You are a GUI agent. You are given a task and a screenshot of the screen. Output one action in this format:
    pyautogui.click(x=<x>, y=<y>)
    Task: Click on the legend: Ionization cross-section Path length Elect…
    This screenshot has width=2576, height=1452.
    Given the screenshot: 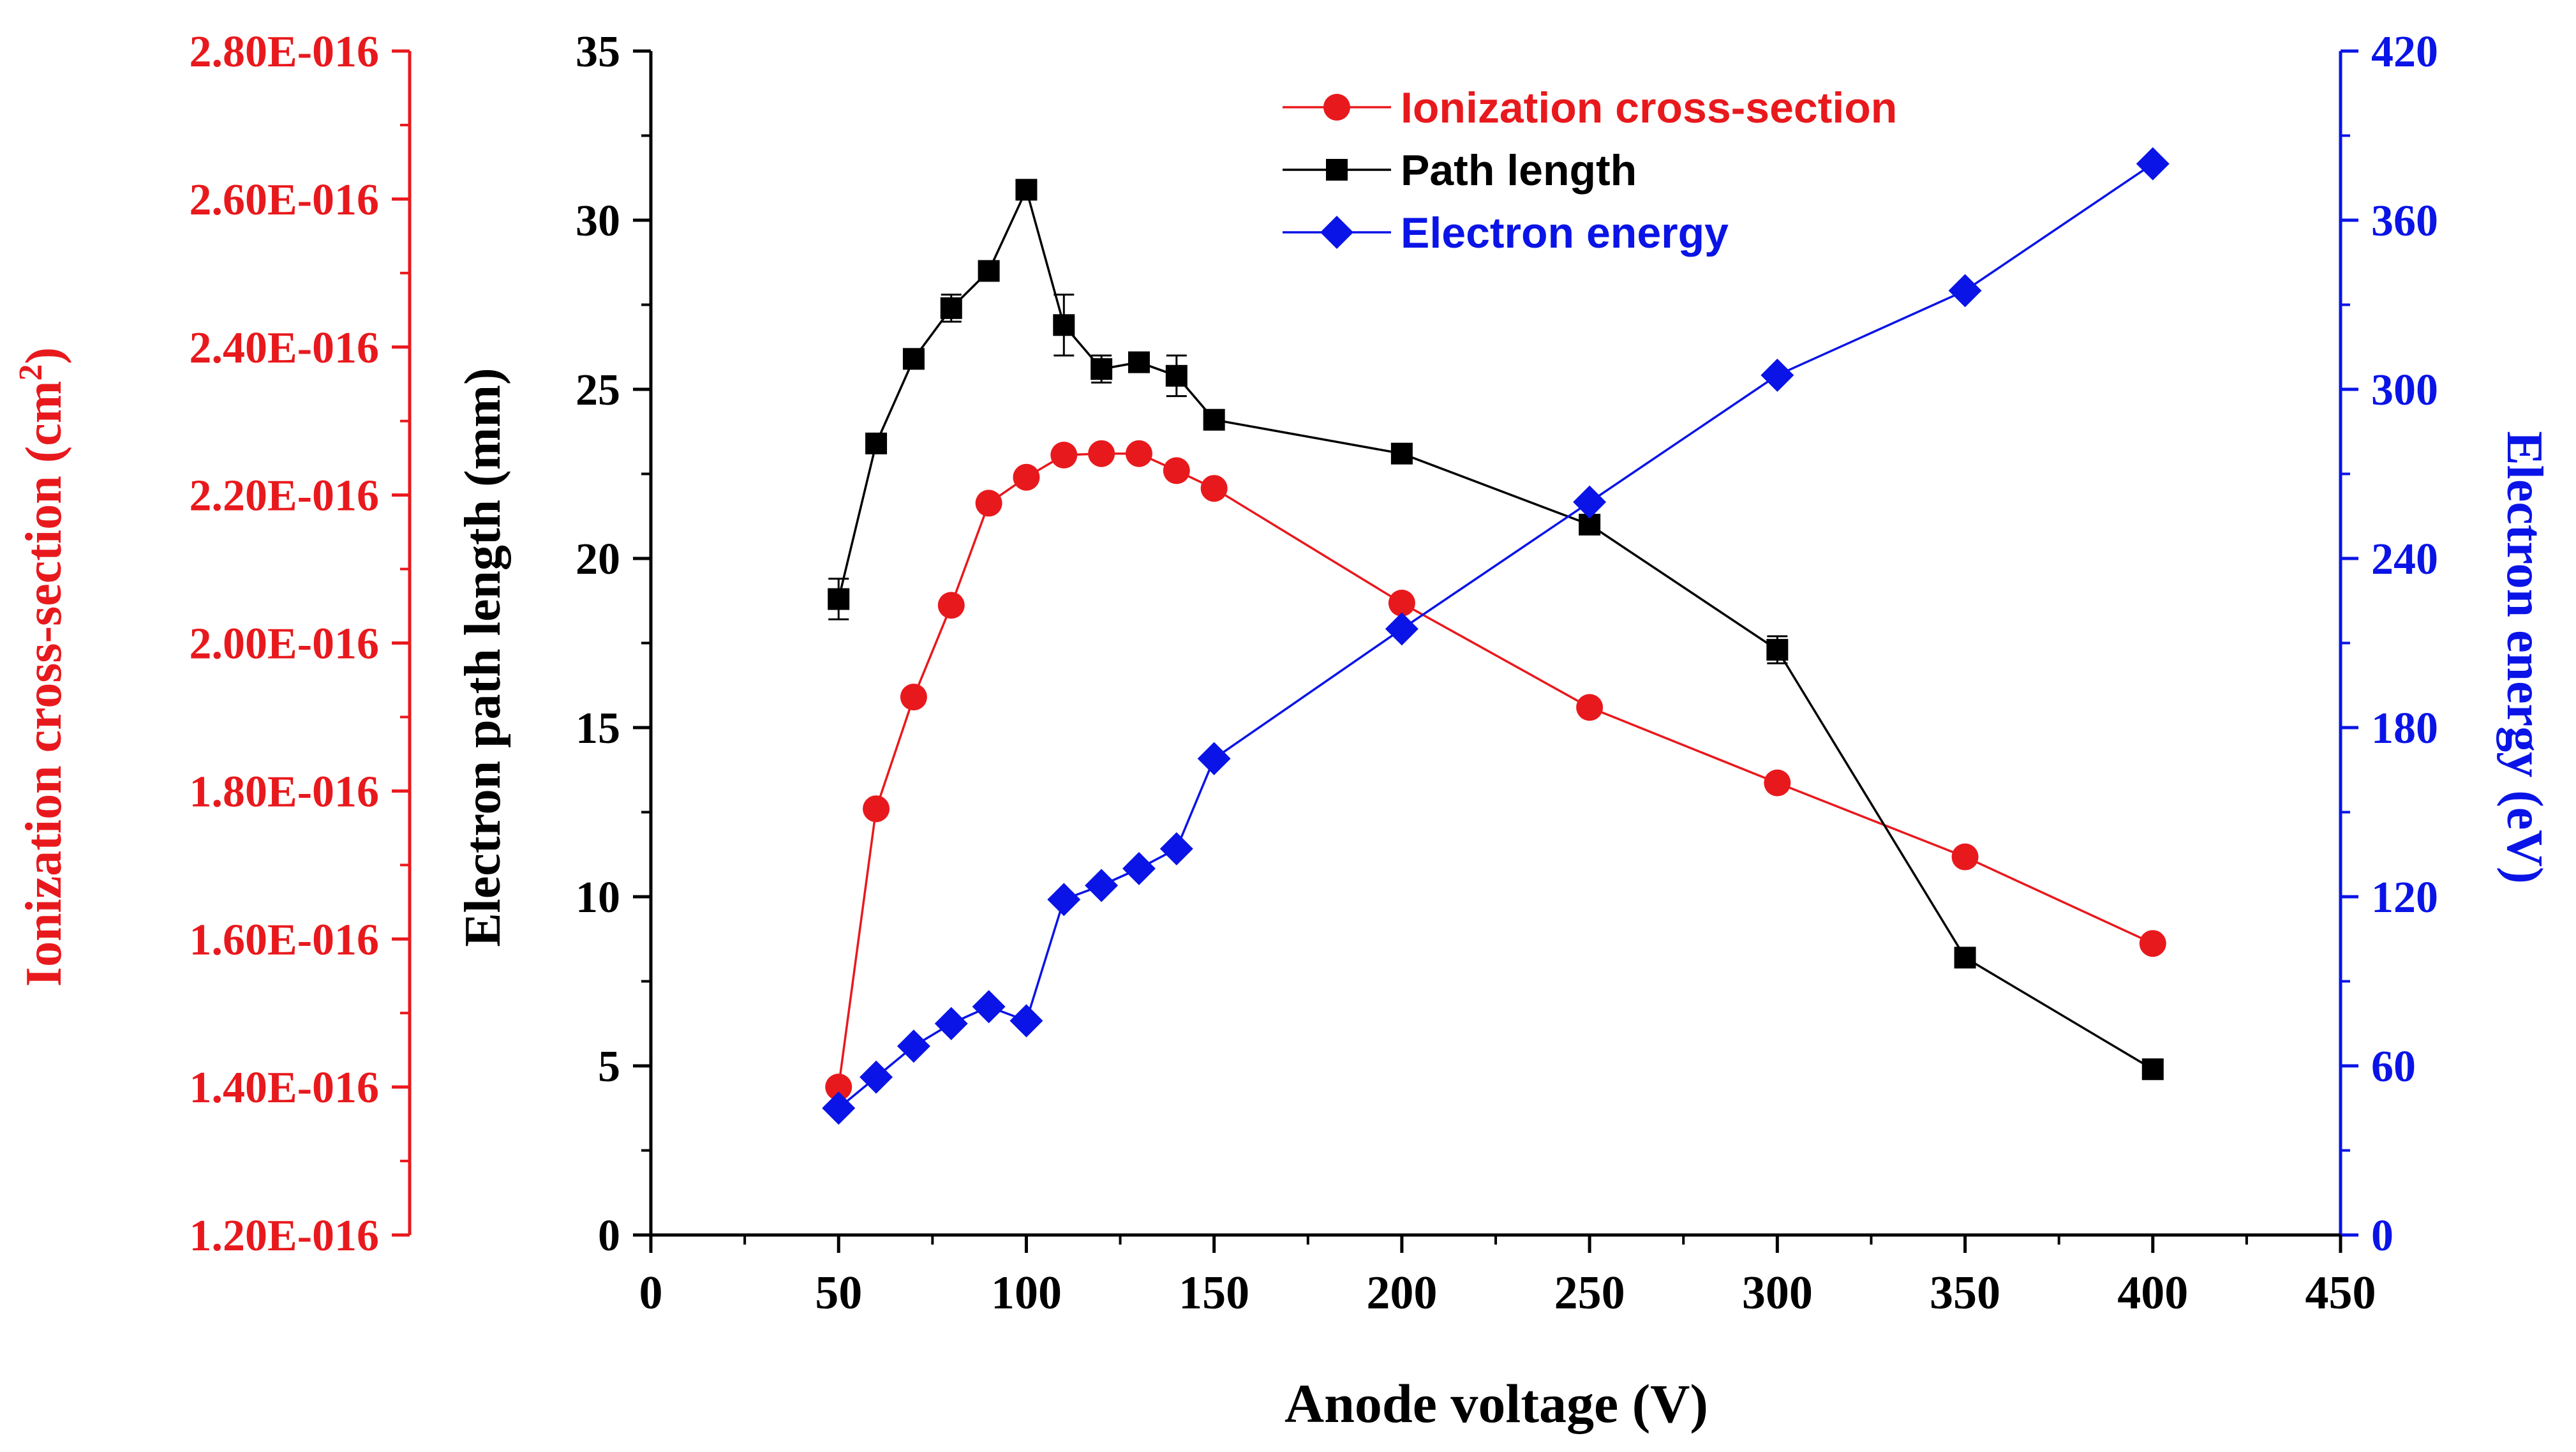 What is the action you would take?
    pyautogui.click(x=1590, y=170)
    